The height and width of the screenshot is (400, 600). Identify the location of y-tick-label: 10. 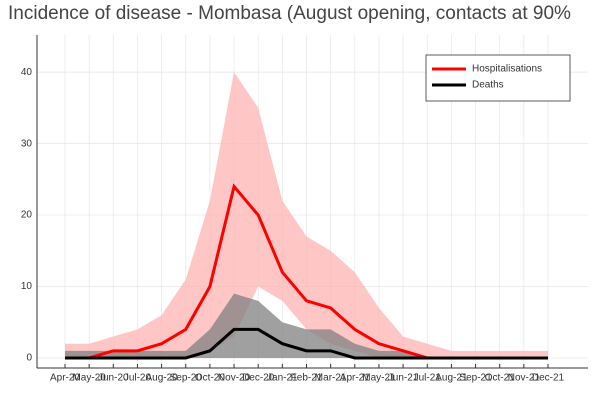
(27, 286).